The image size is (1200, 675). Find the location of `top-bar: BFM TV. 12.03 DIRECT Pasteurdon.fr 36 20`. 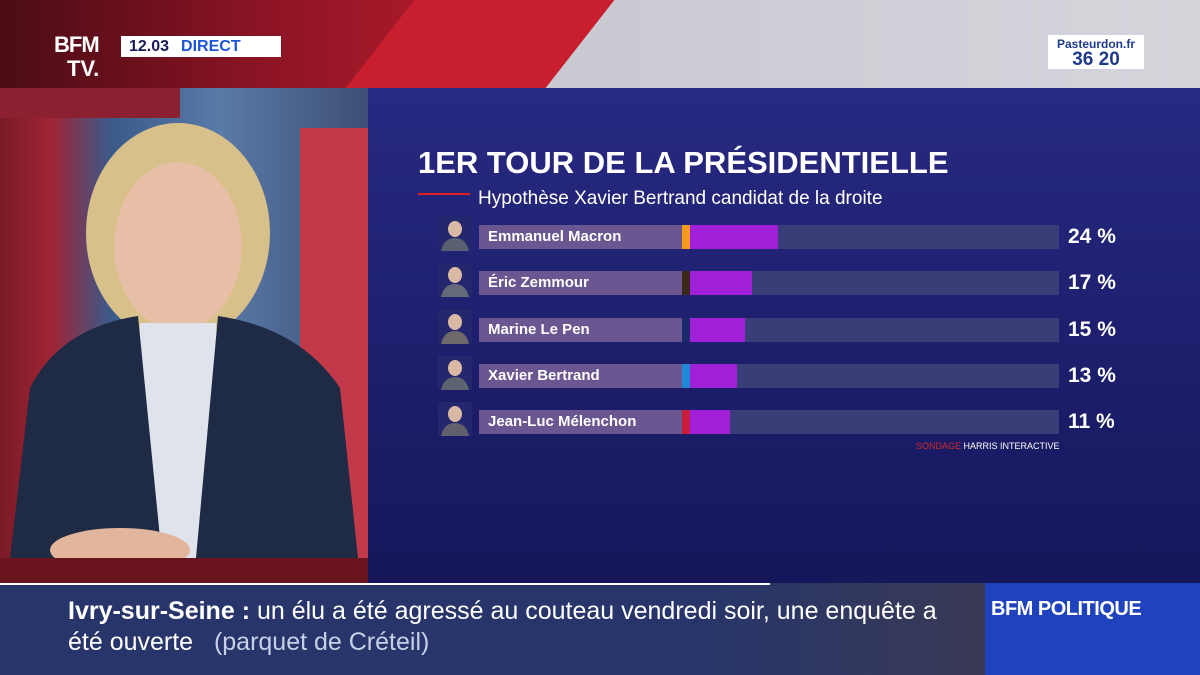

top-bar: BFM TV. 12.03 DIRECT Pasteurdon.fr 36 20 is located at coordinates (600, 44).